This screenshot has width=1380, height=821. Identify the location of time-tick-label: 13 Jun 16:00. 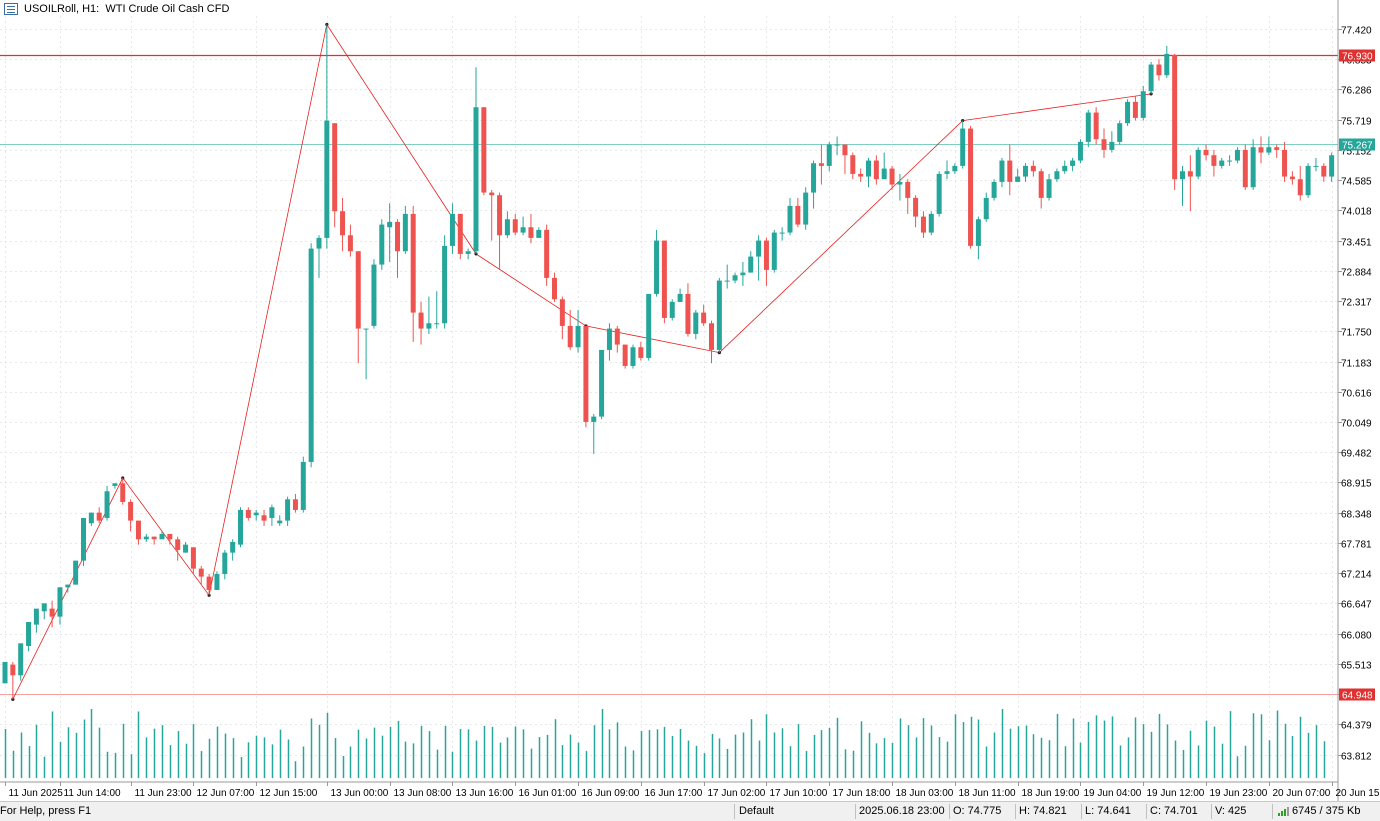
(485, 793).